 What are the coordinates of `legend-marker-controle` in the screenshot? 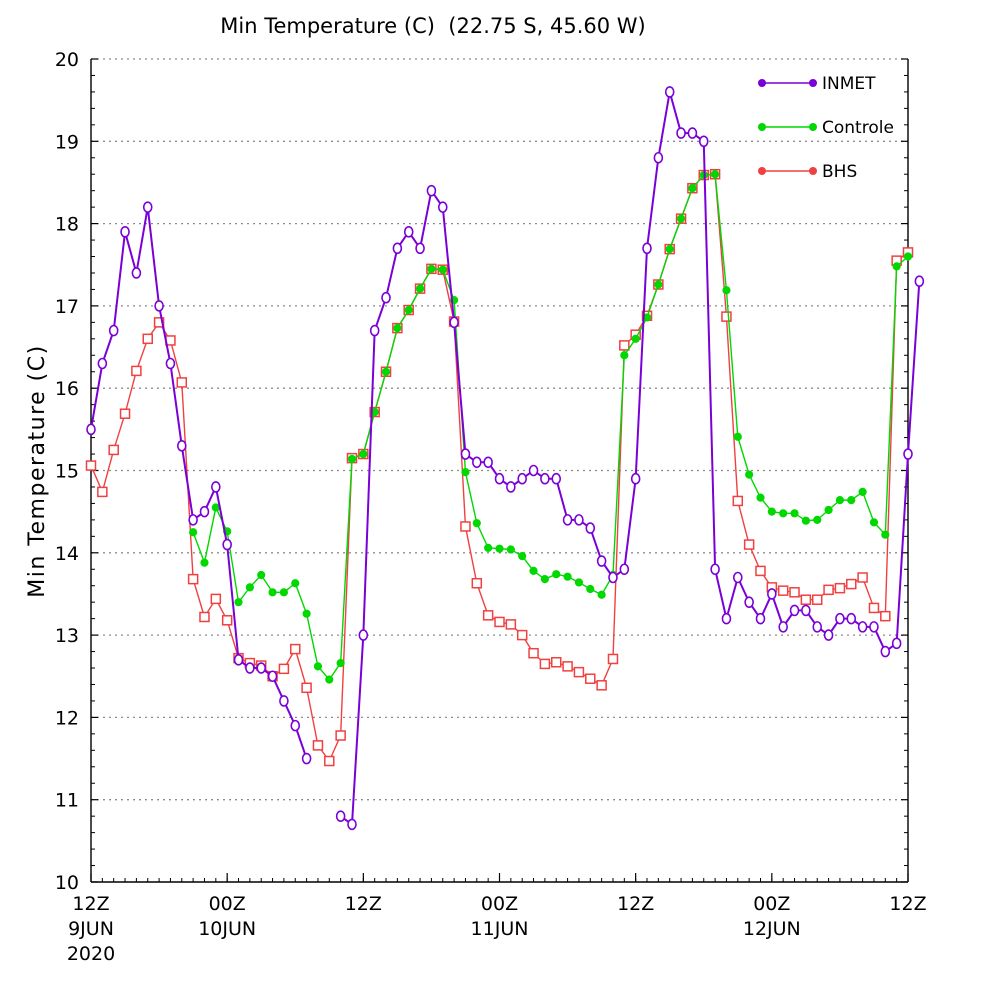 It's located at (762, 127).